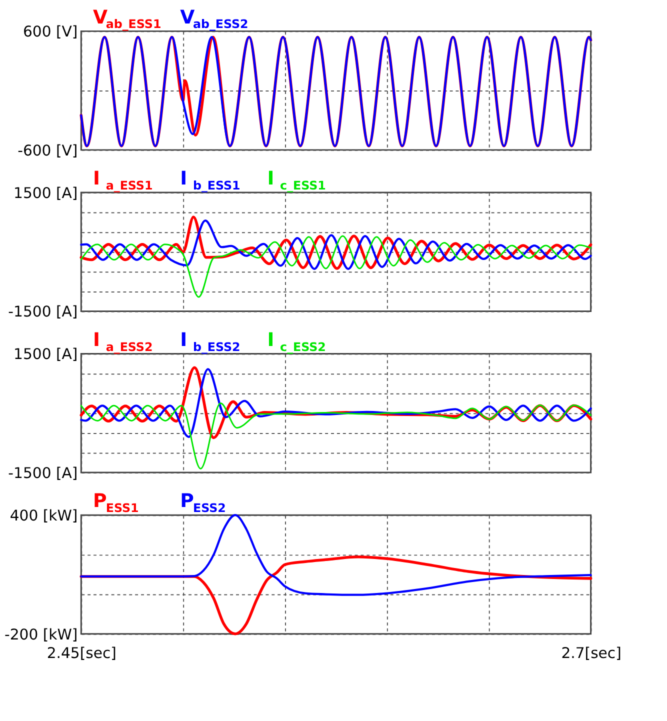 The height and width of the screenshot is (721, 667). Describe the element at coordinates (50, 32) in the screenshot. I see `y-tick-label: 600 [V]` at that location.